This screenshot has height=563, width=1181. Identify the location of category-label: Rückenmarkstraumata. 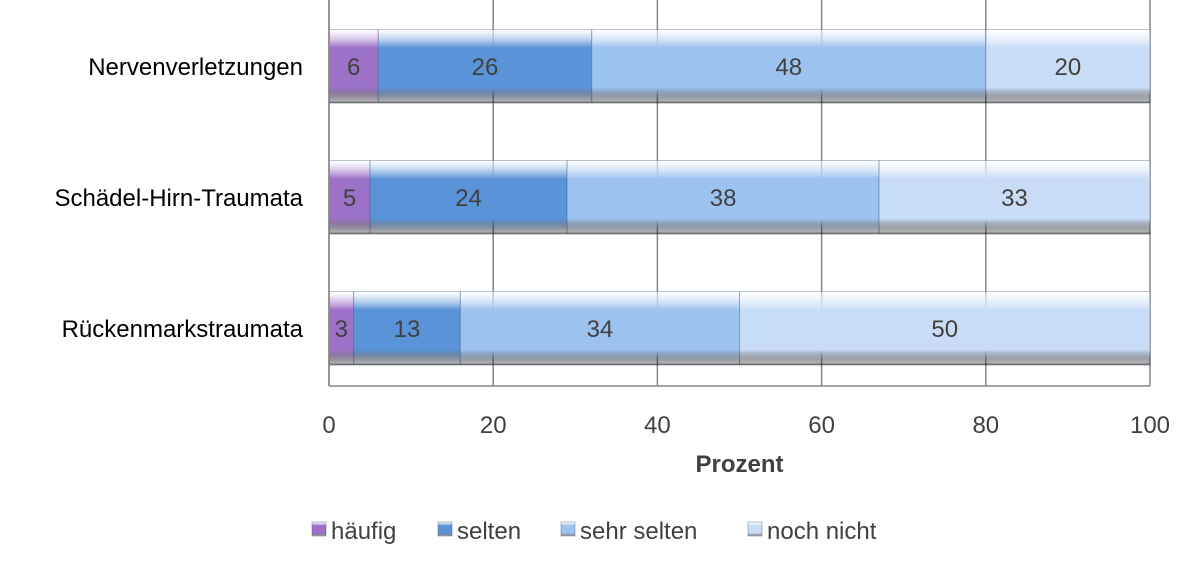
(183, 329).